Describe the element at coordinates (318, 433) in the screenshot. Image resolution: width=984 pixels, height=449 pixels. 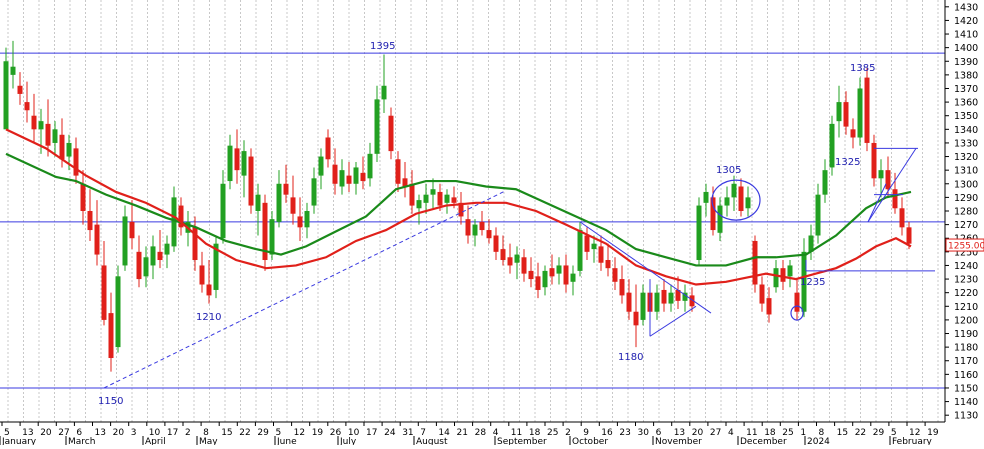
I see `x-tick-label: 19` at that location.